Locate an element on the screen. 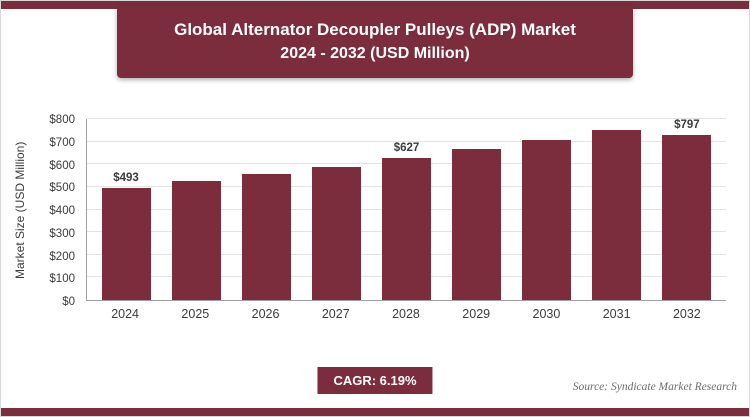 The width and height of the screenshot is (750, 417). y-axis-ticks: $0 $100 $200 $300 $400 $500 $600 $700 $800 is located at coordinates (59, 211).